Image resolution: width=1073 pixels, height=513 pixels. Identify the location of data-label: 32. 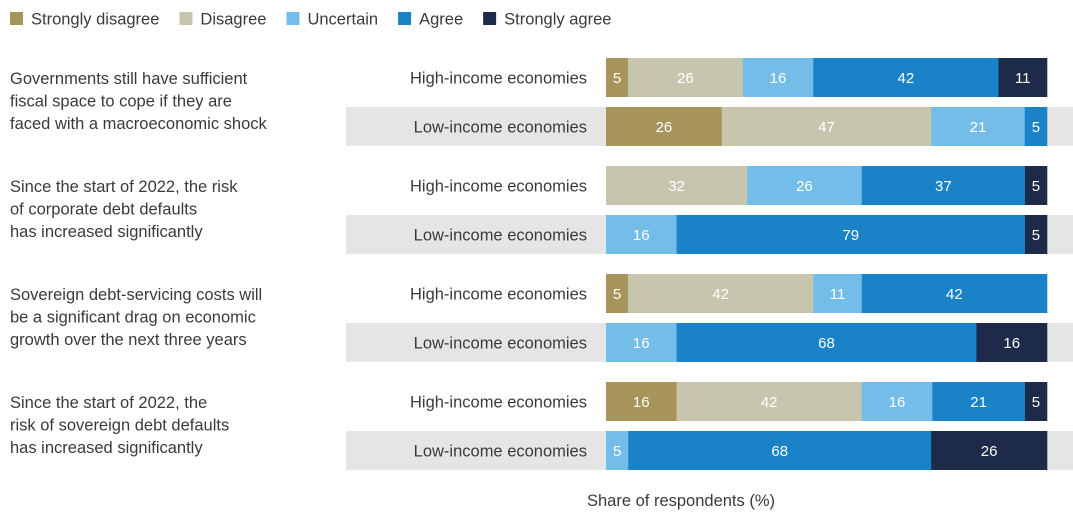
(676, 186).